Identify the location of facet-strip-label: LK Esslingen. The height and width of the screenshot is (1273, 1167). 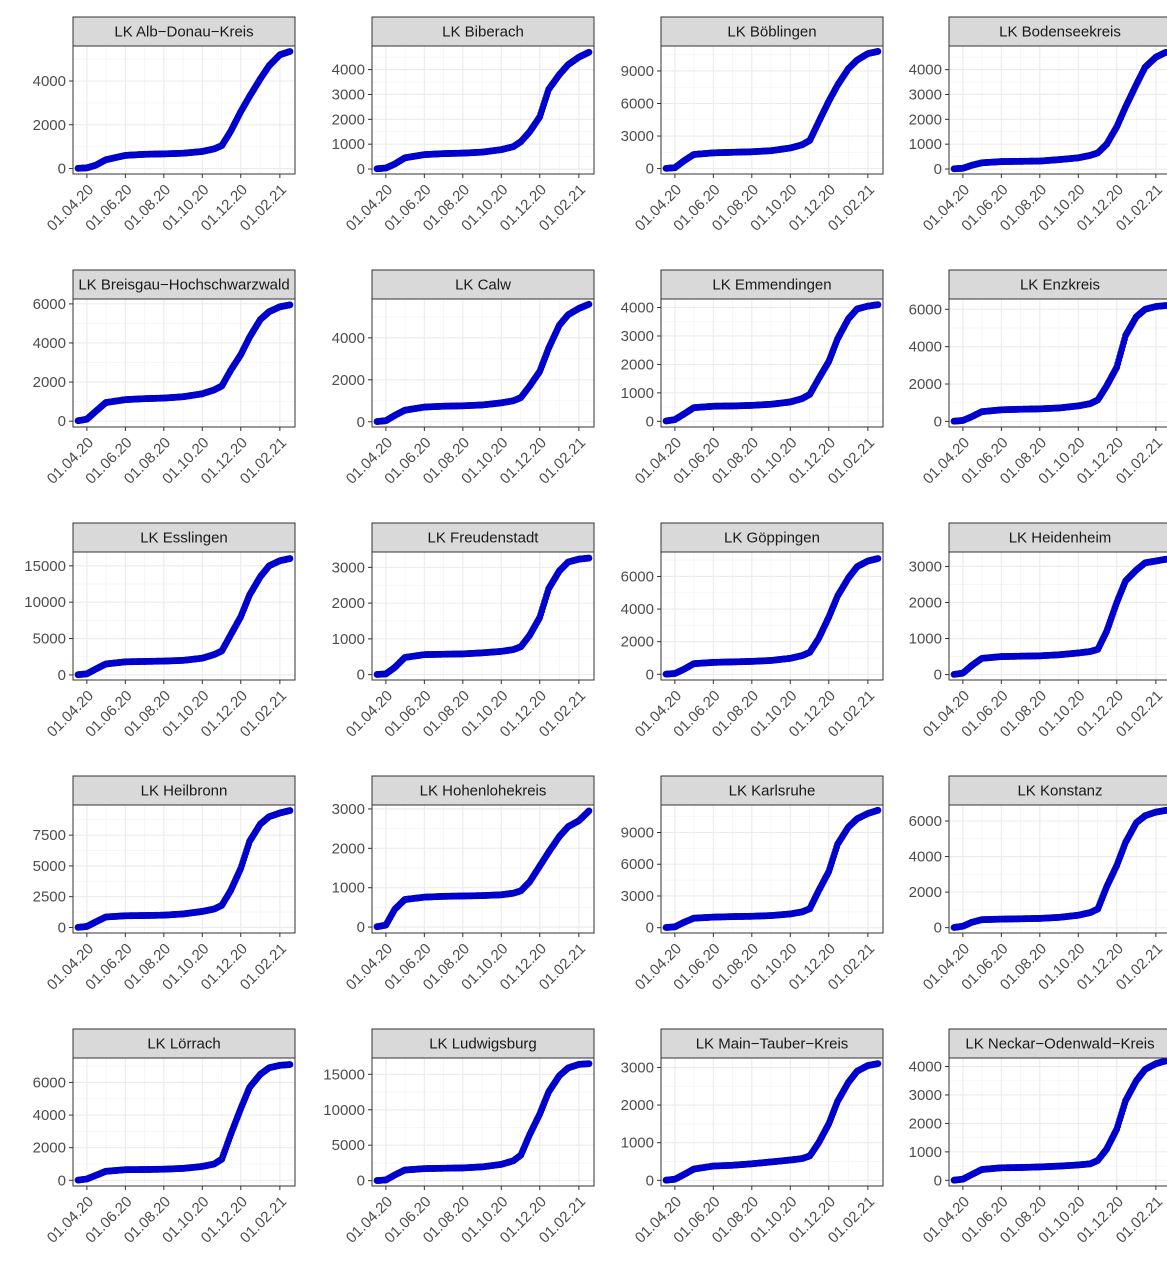
(184, 538).